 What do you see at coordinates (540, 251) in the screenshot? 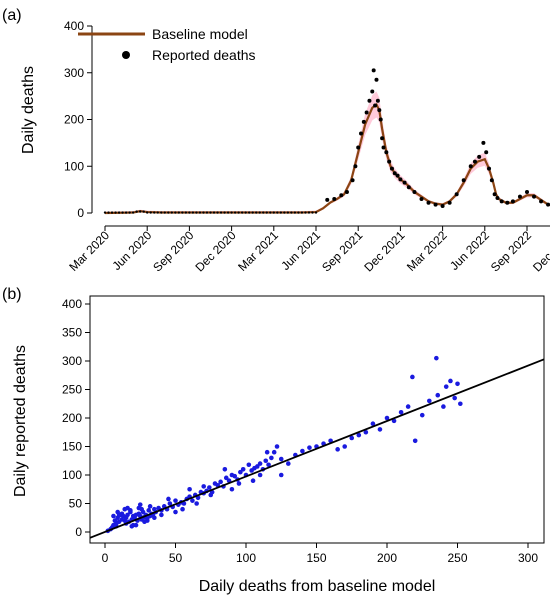
I see `x-tick-label: Dec 2022` at bounding box center [540, 251].